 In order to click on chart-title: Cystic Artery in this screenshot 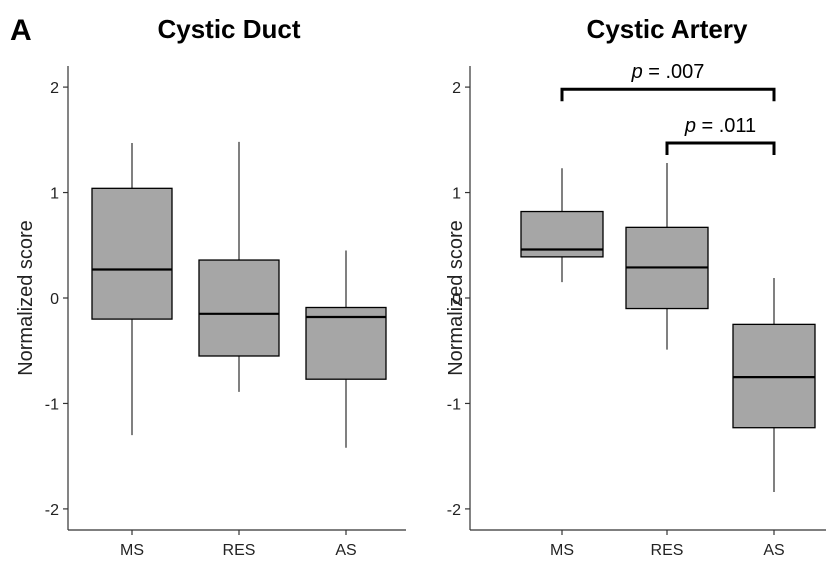, I will do `click(667, 29)`.